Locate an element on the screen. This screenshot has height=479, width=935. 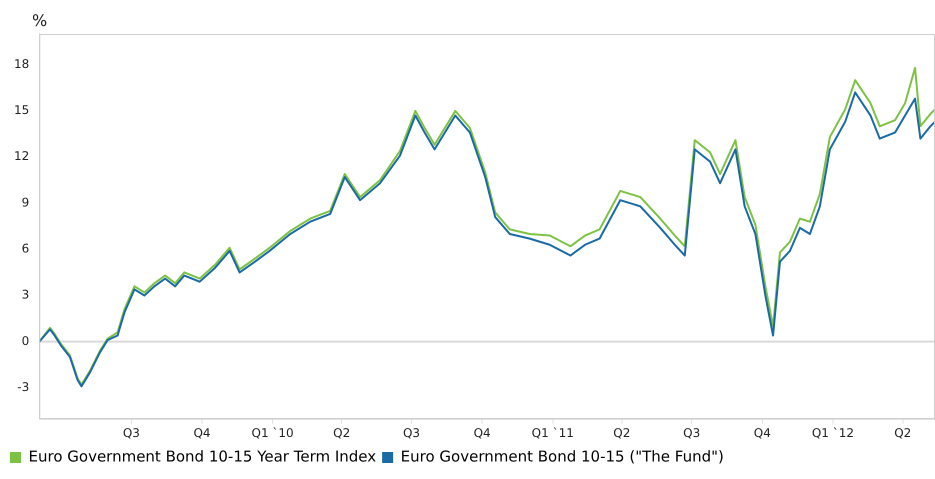
y-tick-label: 18 is located at coordinates (22, 63).